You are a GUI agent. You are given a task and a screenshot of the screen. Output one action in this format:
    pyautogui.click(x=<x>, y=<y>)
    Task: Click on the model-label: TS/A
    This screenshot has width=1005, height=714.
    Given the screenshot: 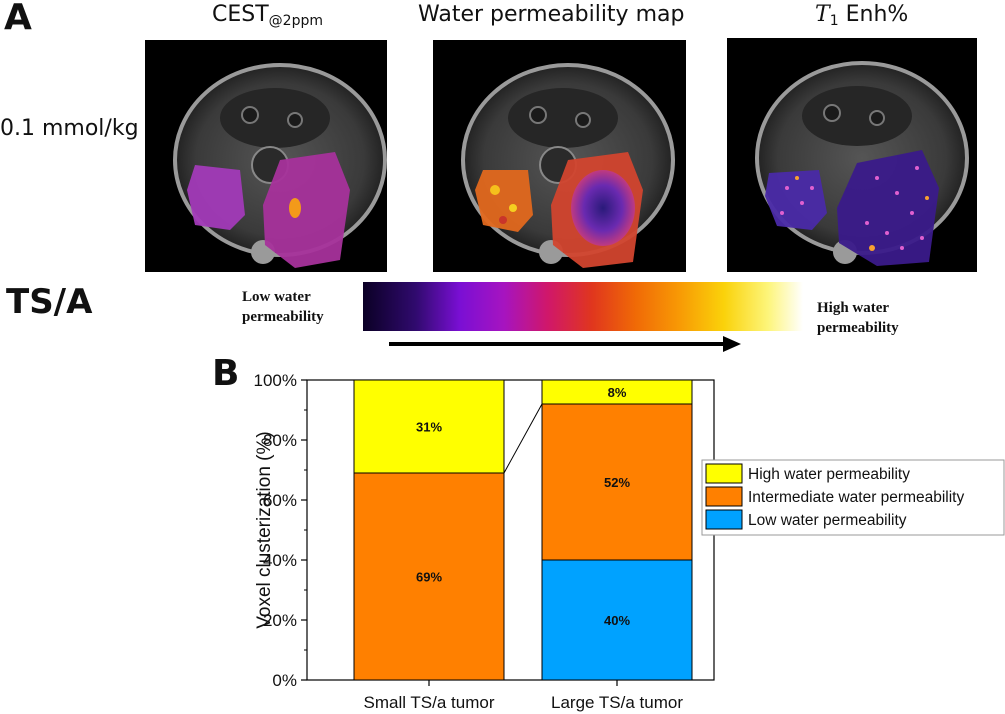 What is the action you would take?
    pyautogui.click(x=49, y=302)
    